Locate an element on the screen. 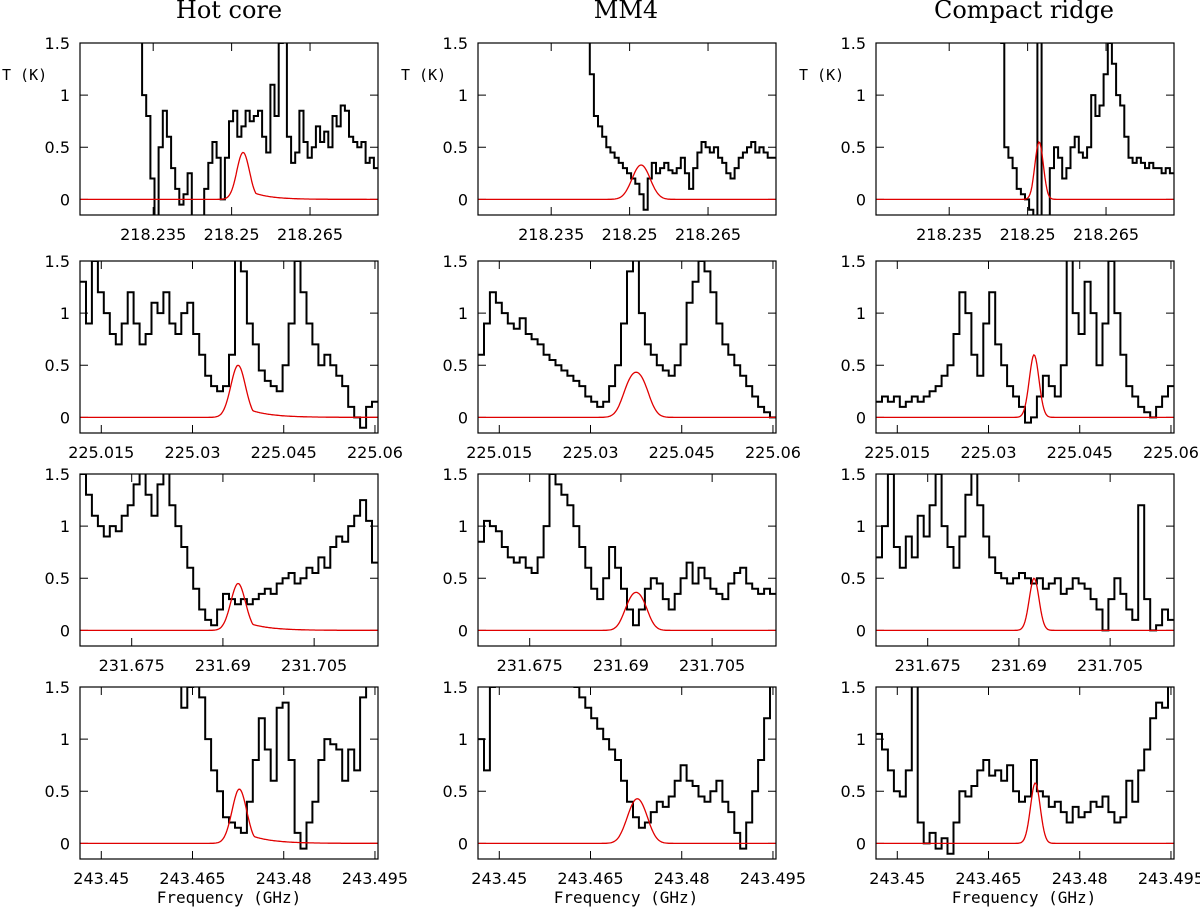 The height and width of the screenshot is (912, 1200). panel-compact-ridge-row2-ytick-label: 0.5 is located at coordinates (853, 365).